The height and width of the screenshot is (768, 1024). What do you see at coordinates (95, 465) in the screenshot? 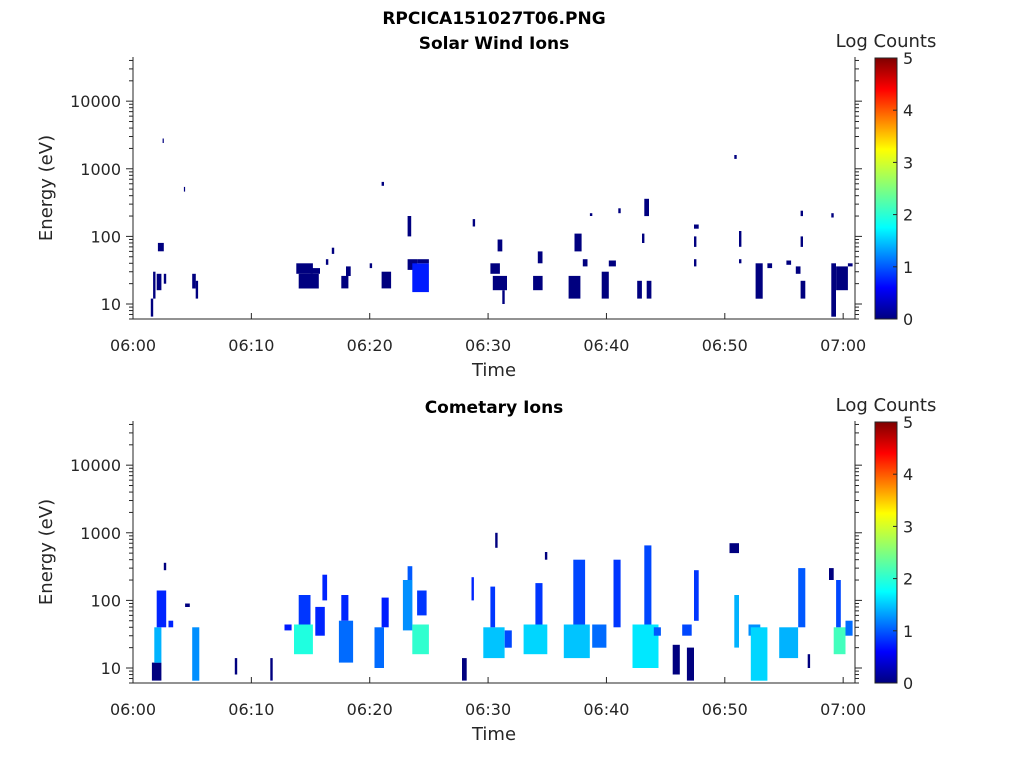
I see `y-tick-label: 10000` at bounding box center [95, 465].